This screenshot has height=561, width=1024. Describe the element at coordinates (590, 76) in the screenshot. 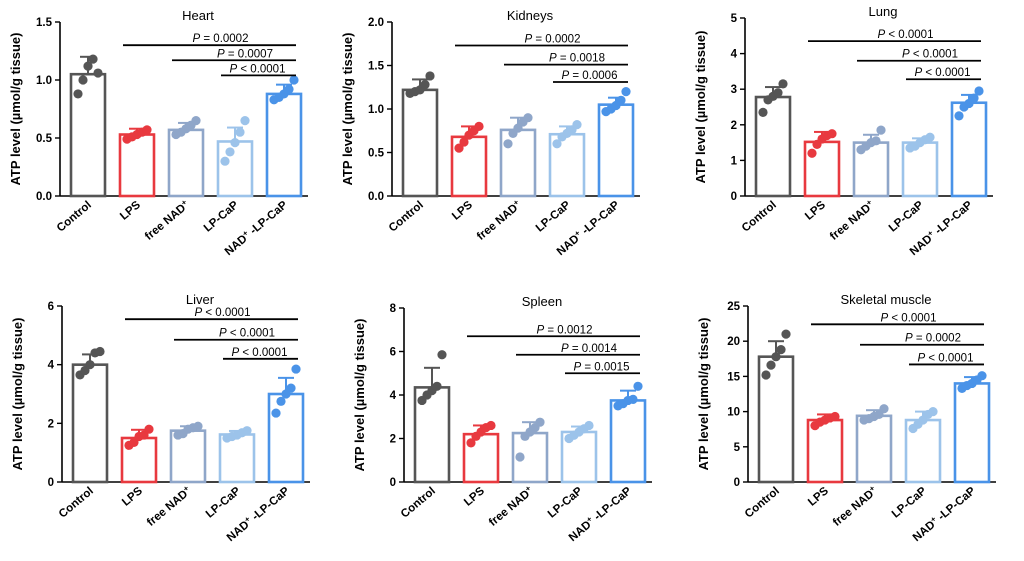

I see `p-value-label: P = 0.0006` at that location.